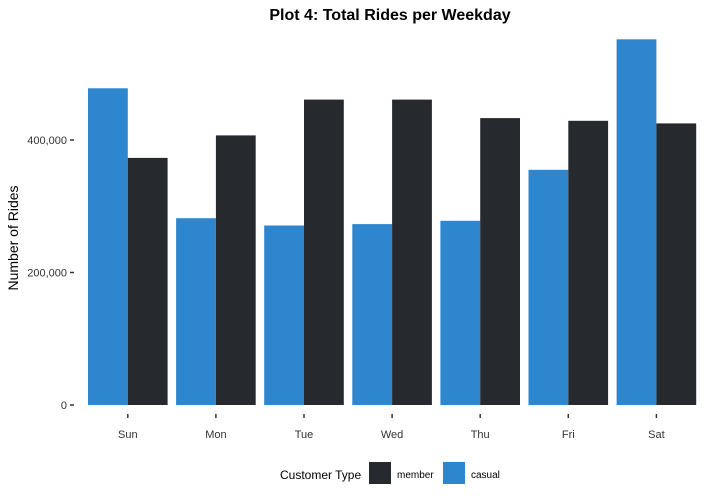 The height and width of the screenshot is (500, 715). What do you see at coordinates (460, 312) in the screenshot?
I see `bar-casual-thu` at bounding box center [460, 312].